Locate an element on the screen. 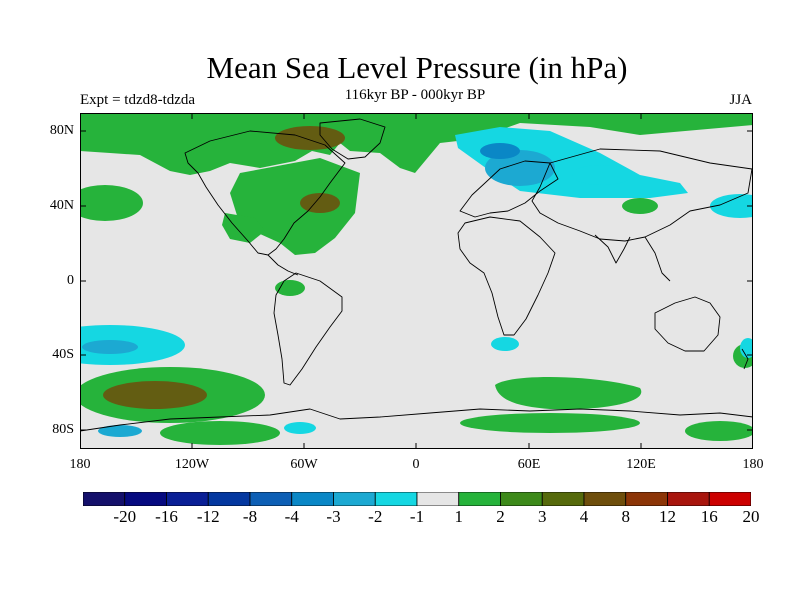 The image size is (800, 600). south-pacific-blue is located at coordinates (110, 347).